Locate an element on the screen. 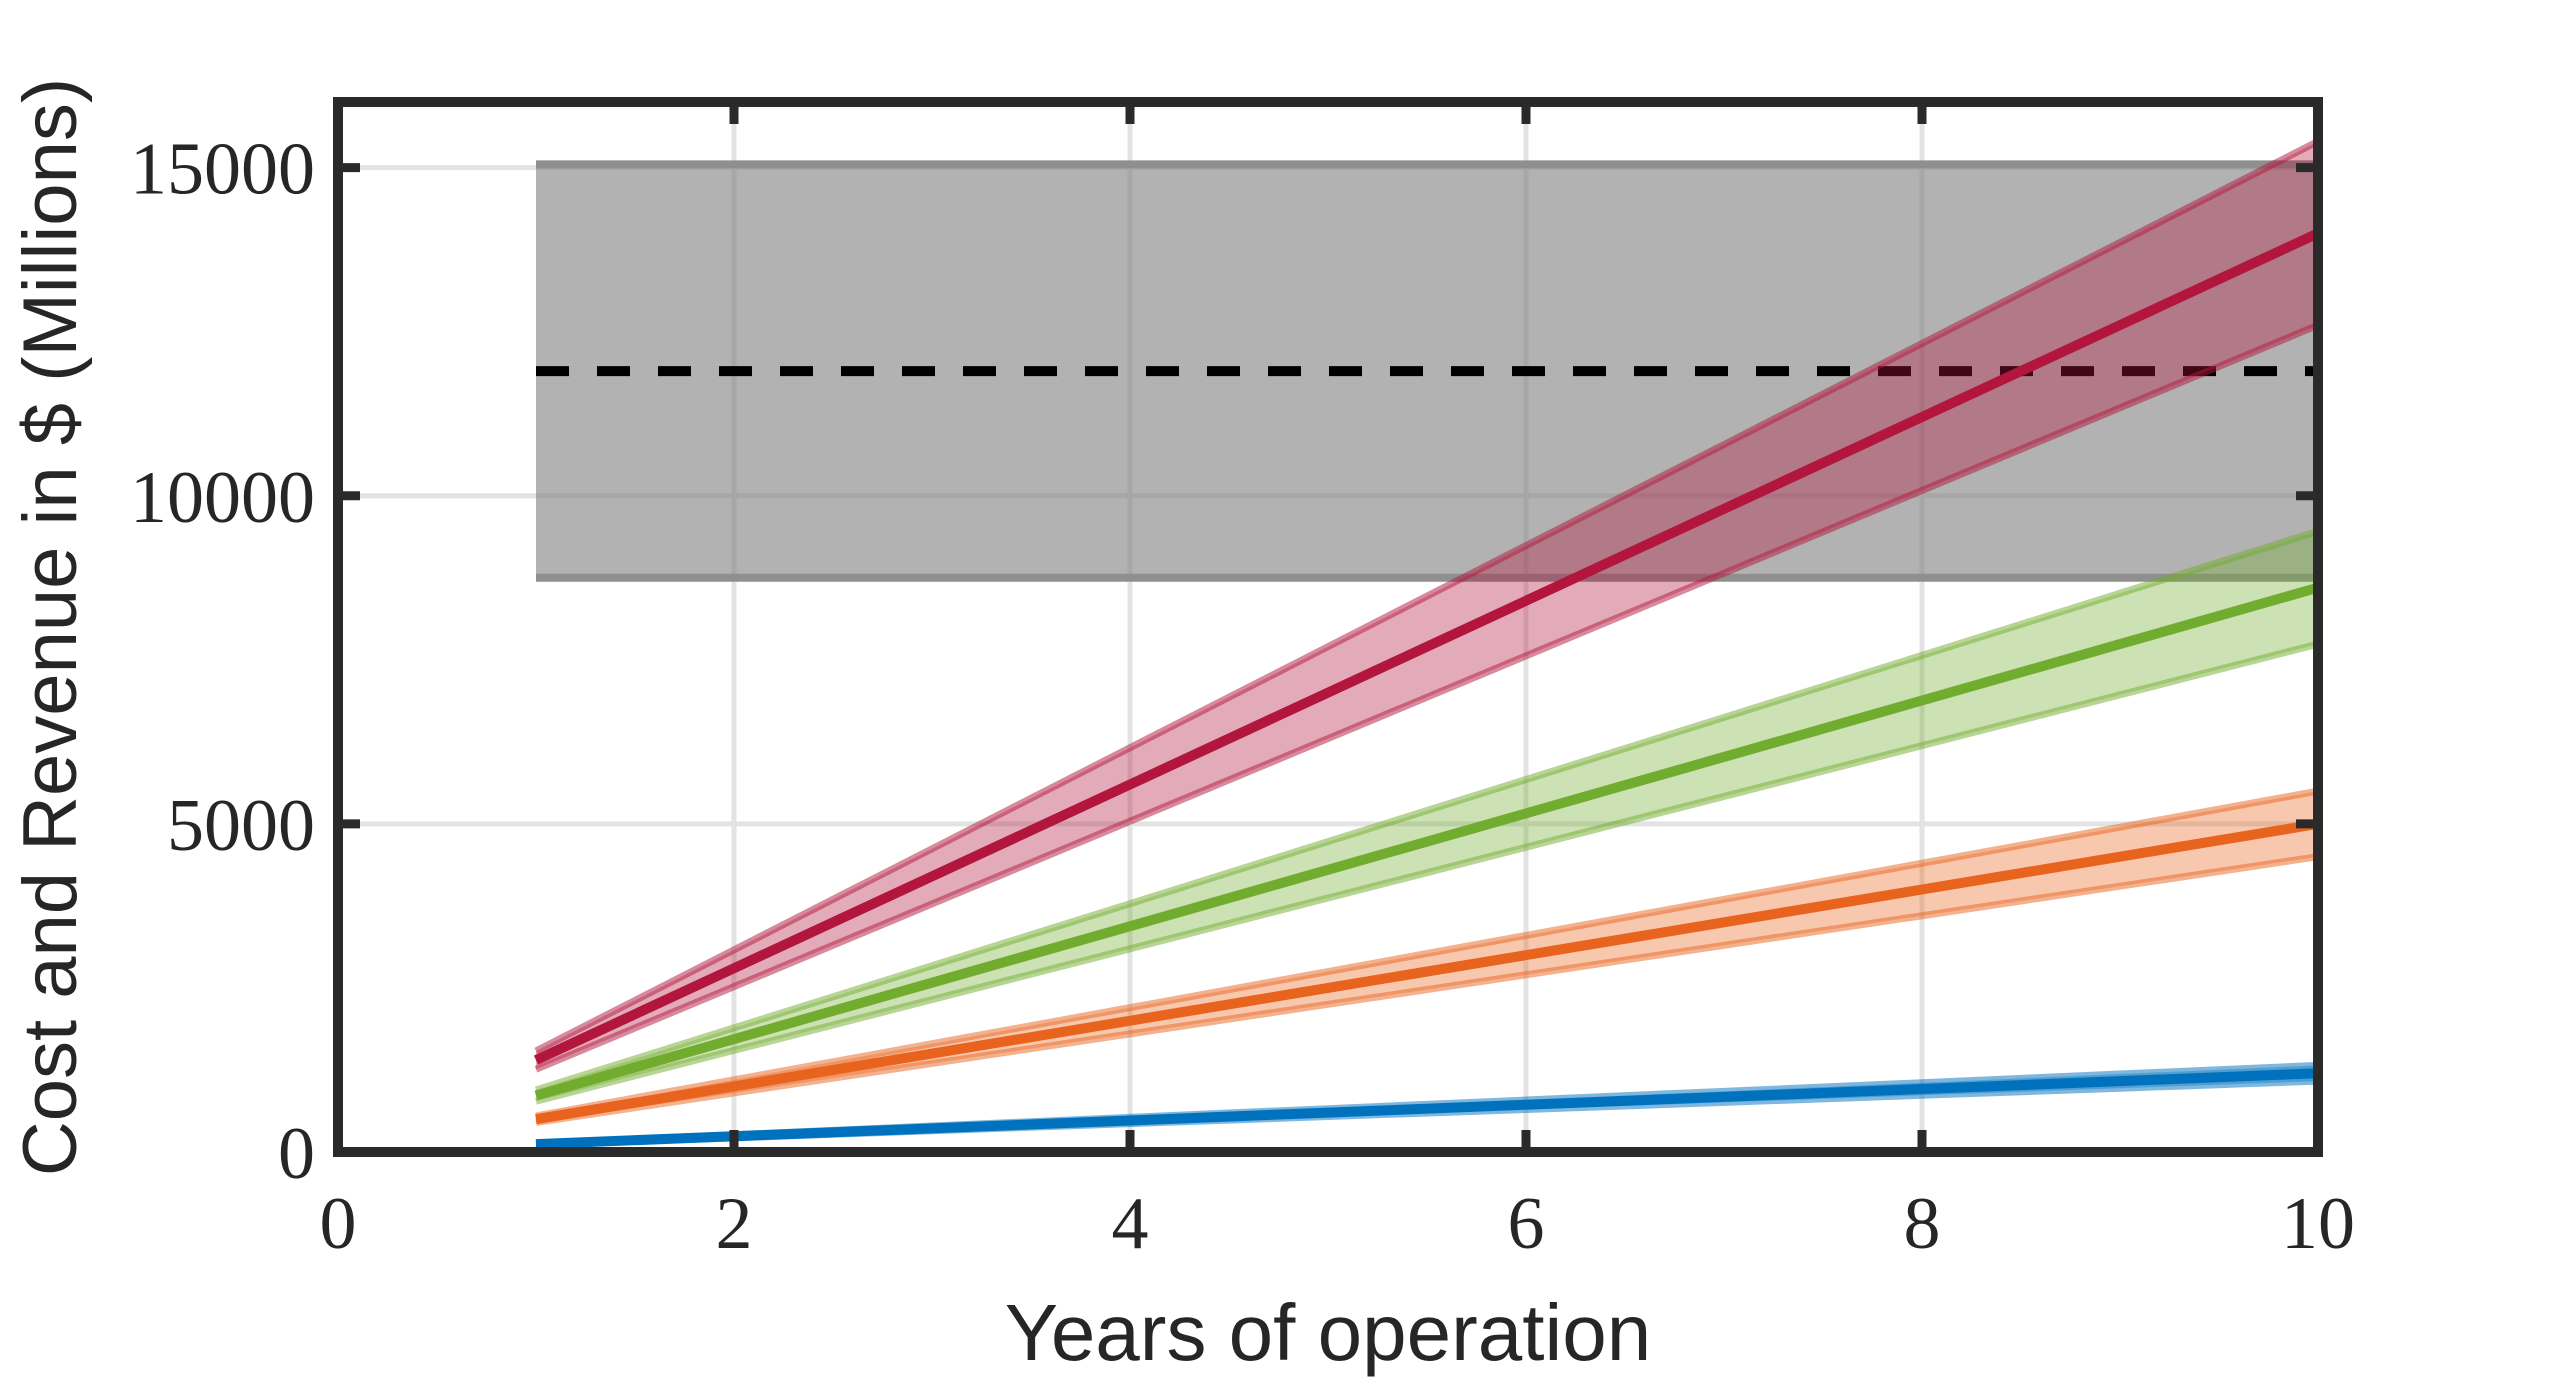 The image size is (2560, 1380). x-tick-label: 6 is located at coordinates (1526, 1224).